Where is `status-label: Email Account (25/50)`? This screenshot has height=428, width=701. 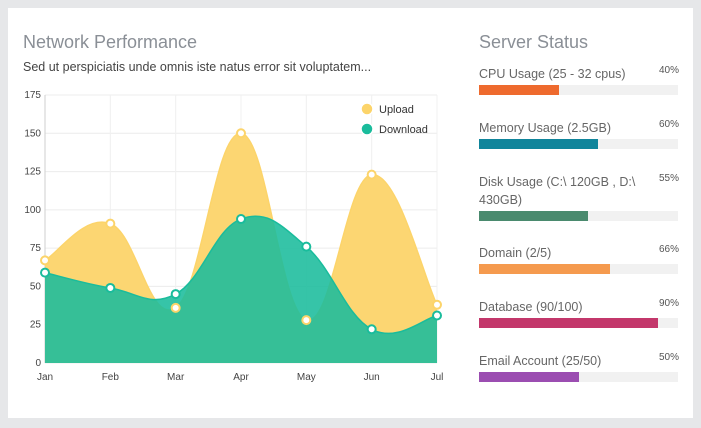
status-label: Email Account (25/50) is located at coordinates (540, 361).